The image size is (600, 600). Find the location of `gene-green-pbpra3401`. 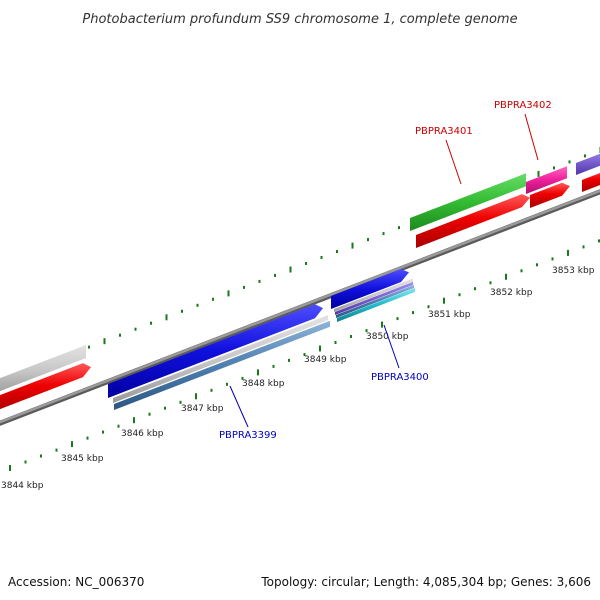

gene-green-pbpra3401 is located at coordinates (468, 202).